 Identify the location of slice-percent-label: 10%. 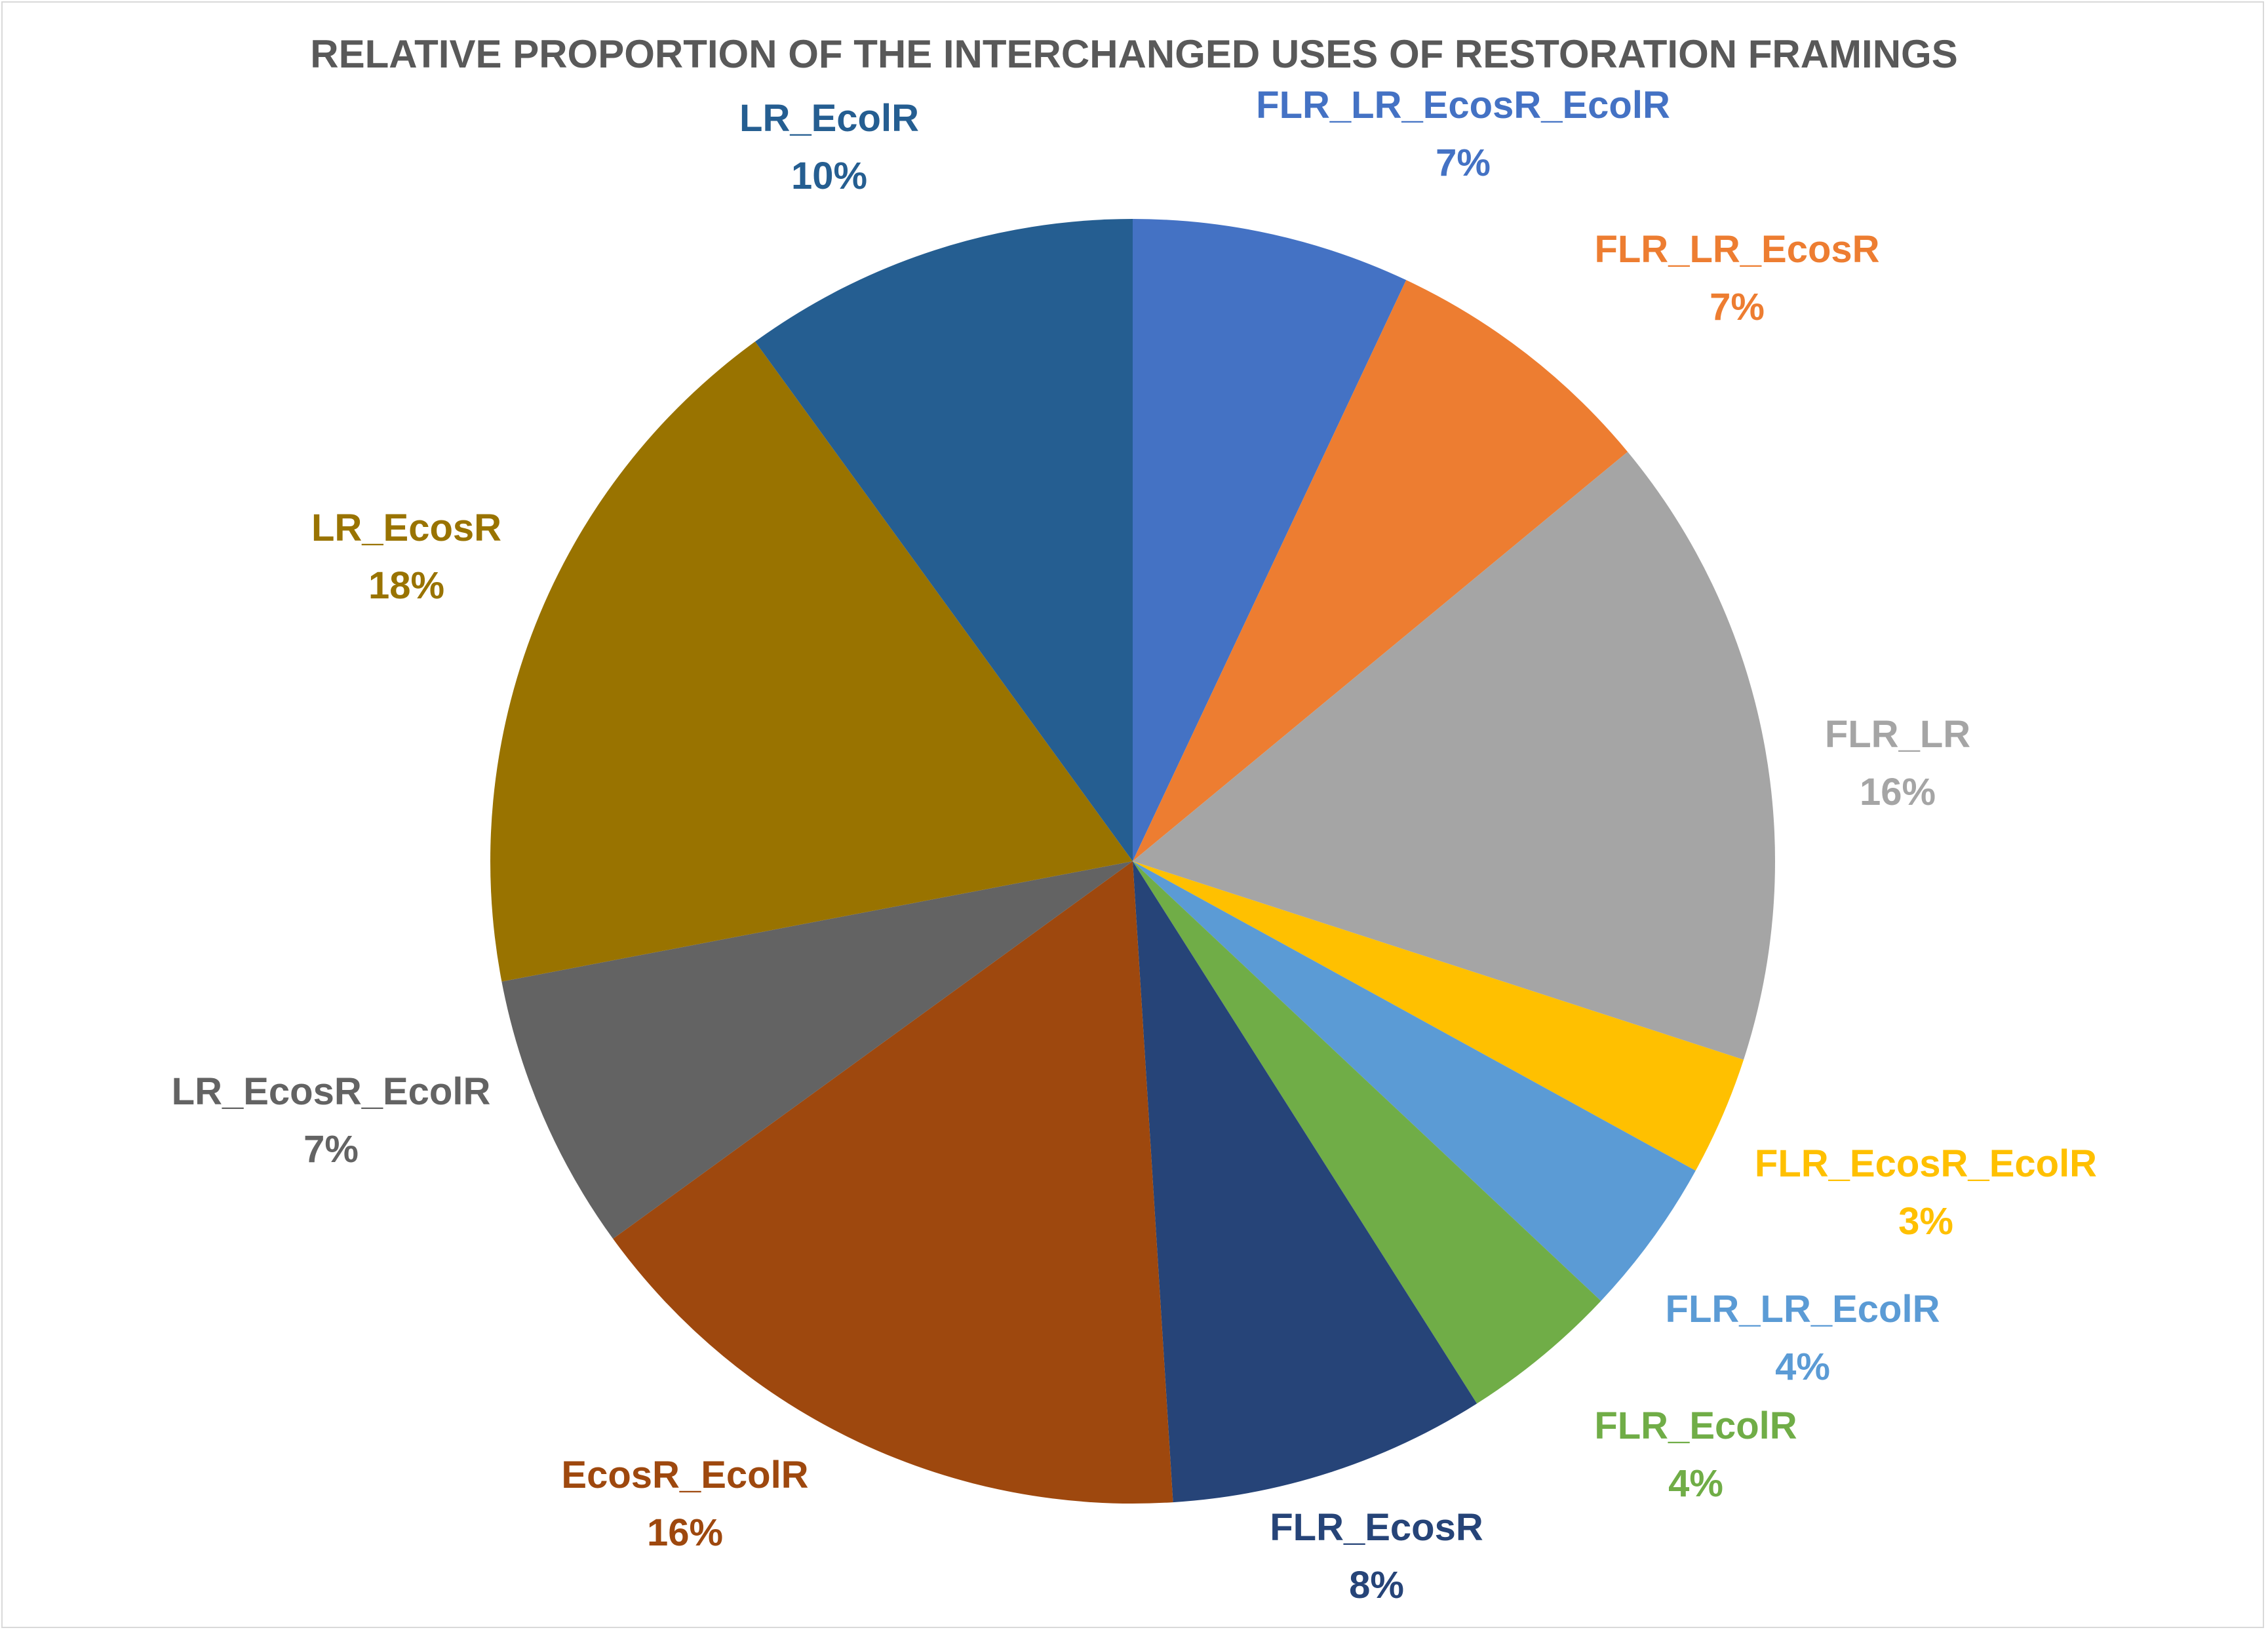
(829, 176).